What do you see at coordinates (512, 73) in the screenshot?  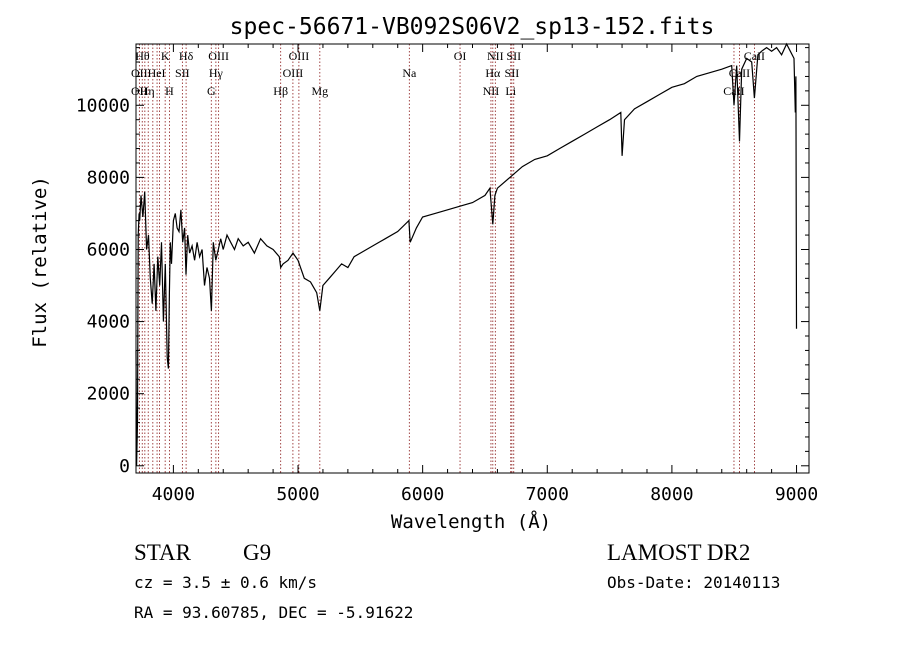 I see `line-label-16: SII` at bounding box center [512, 73].